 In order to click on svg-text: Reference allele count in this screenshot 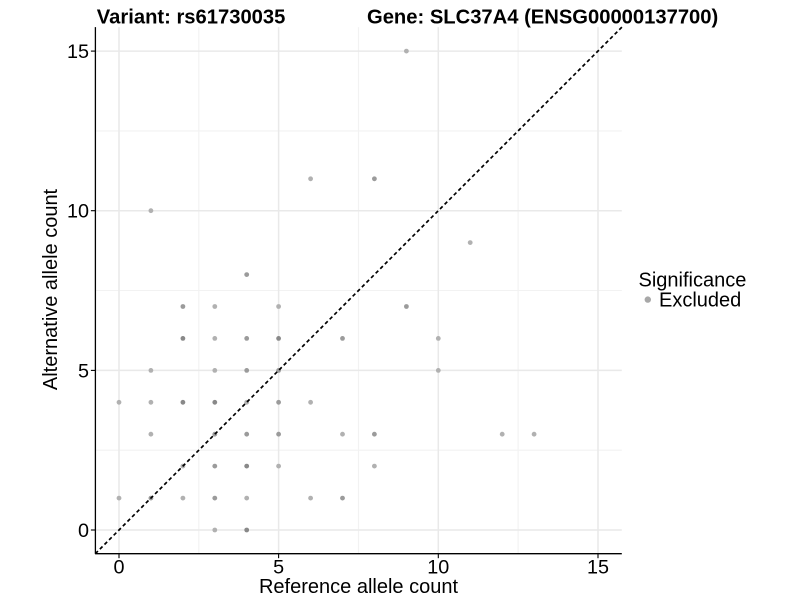, I will do `click(358, 587)`.